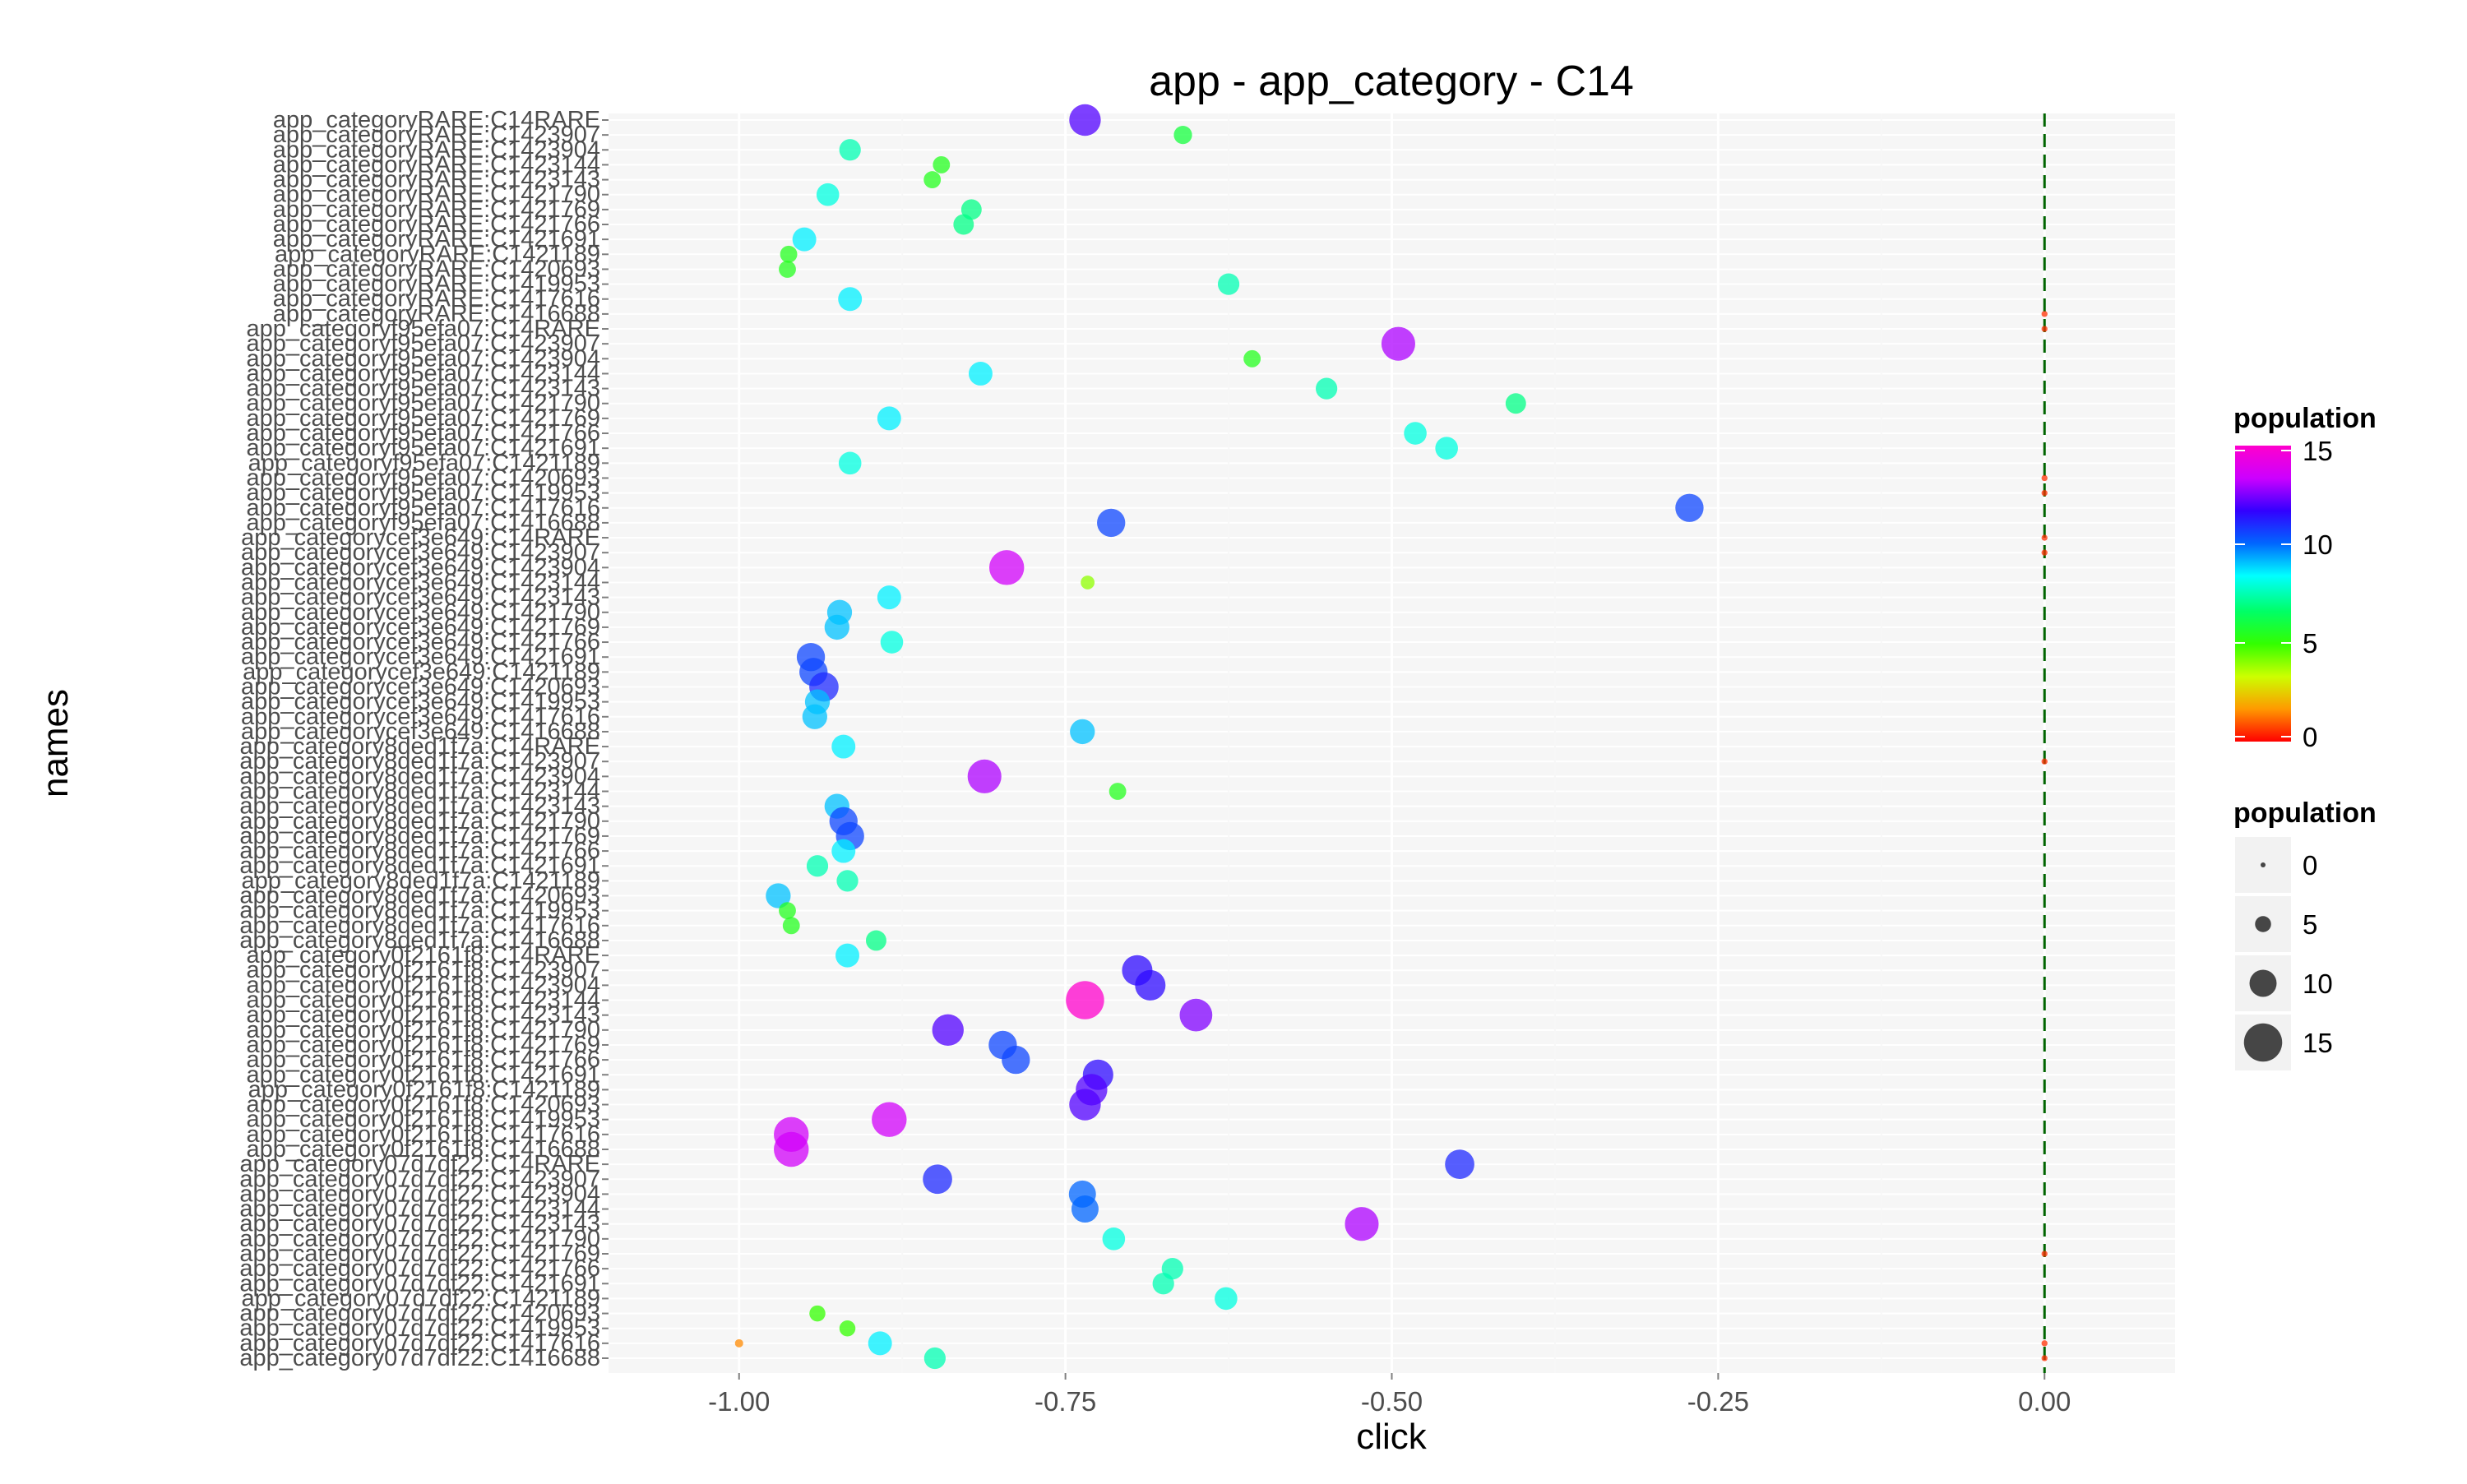 This screenshot has width=2467, height=1484. Describe the element at coordinates (2310, 644) in the screenshot. I see `color-legend-label: 5` at that location.